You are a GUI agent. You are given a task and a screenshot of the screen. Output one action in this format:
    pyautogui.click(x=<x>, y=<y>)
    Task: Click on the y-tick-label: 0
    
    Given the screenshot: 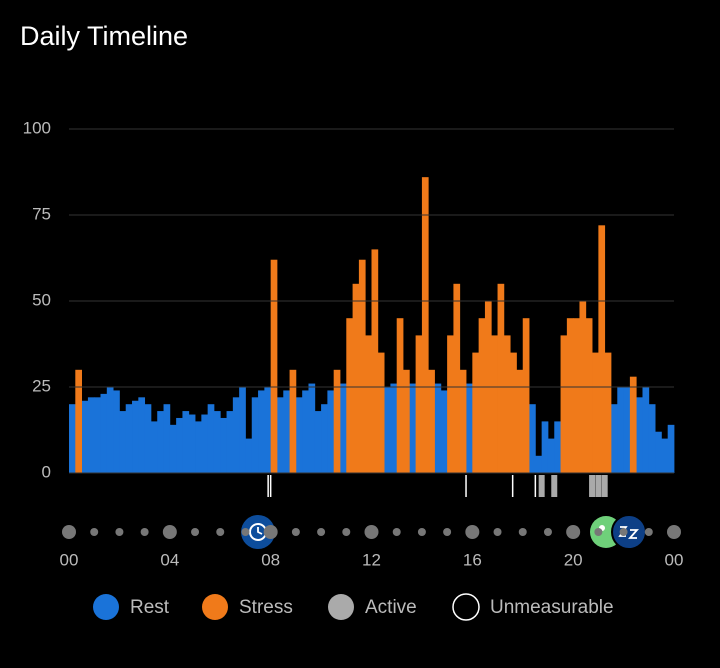 What is the action you would take?
    pyautogui.click(x=46, y=471)
    